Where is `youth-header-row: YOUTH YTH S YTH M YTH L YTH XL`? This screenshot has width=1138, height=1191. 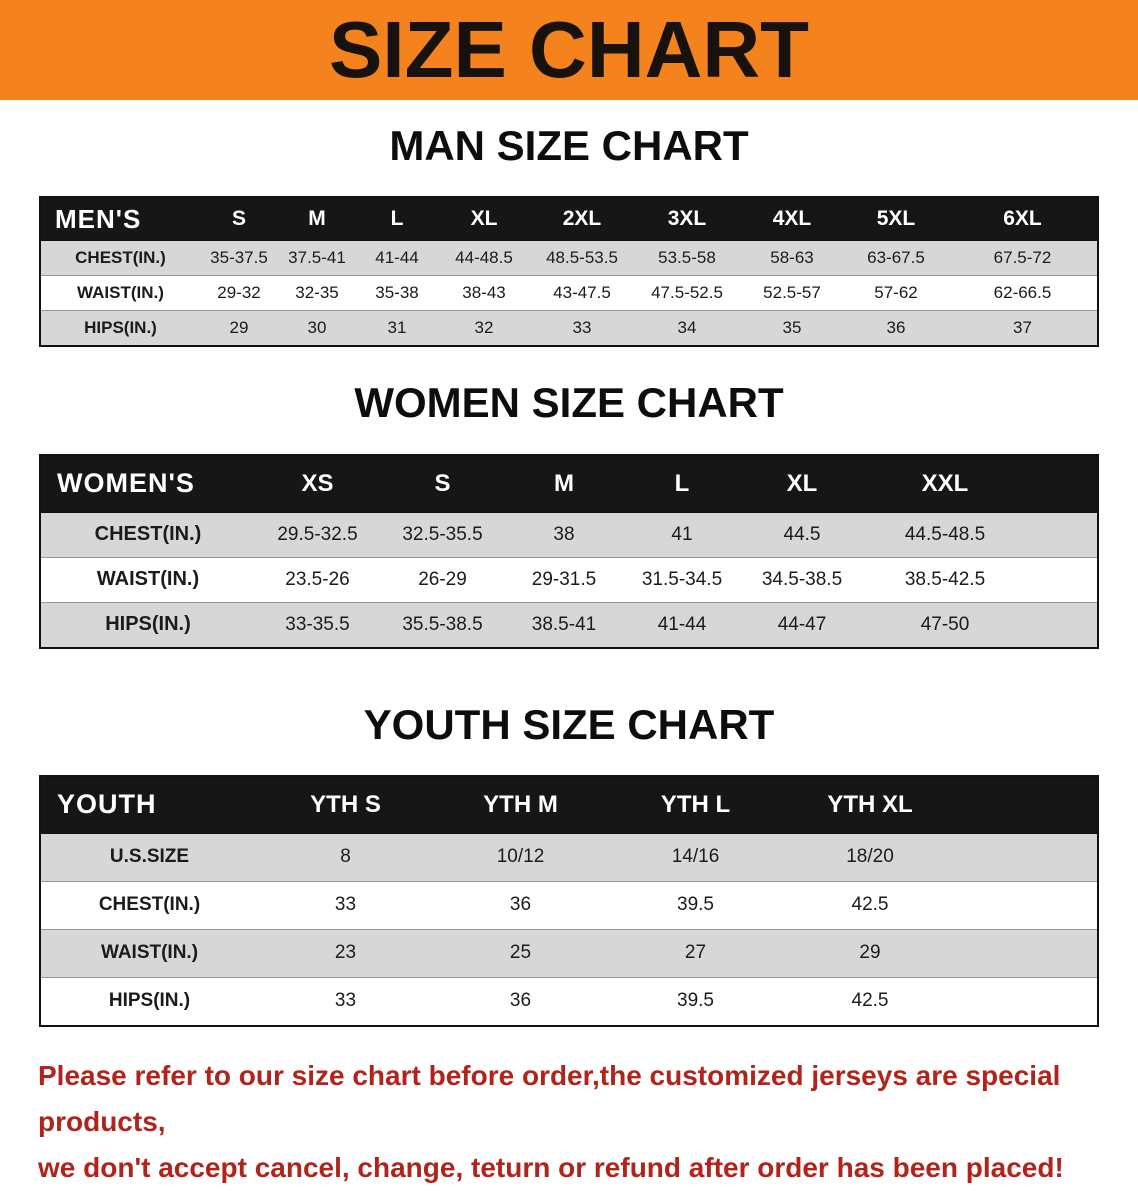 youth-header-row: YOUTH YTH S YTH M YTH L YTH XL is located at coordinates (569, 804).